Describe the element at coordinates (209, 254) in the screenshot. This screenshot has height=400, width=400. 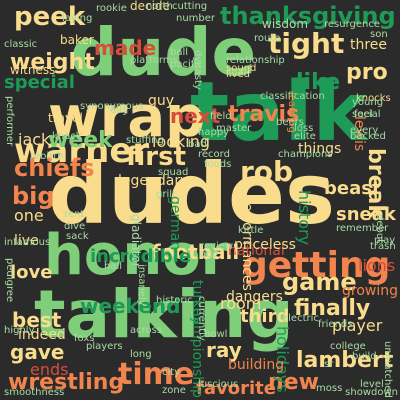
I see `cloud-word-age: age` at that location.